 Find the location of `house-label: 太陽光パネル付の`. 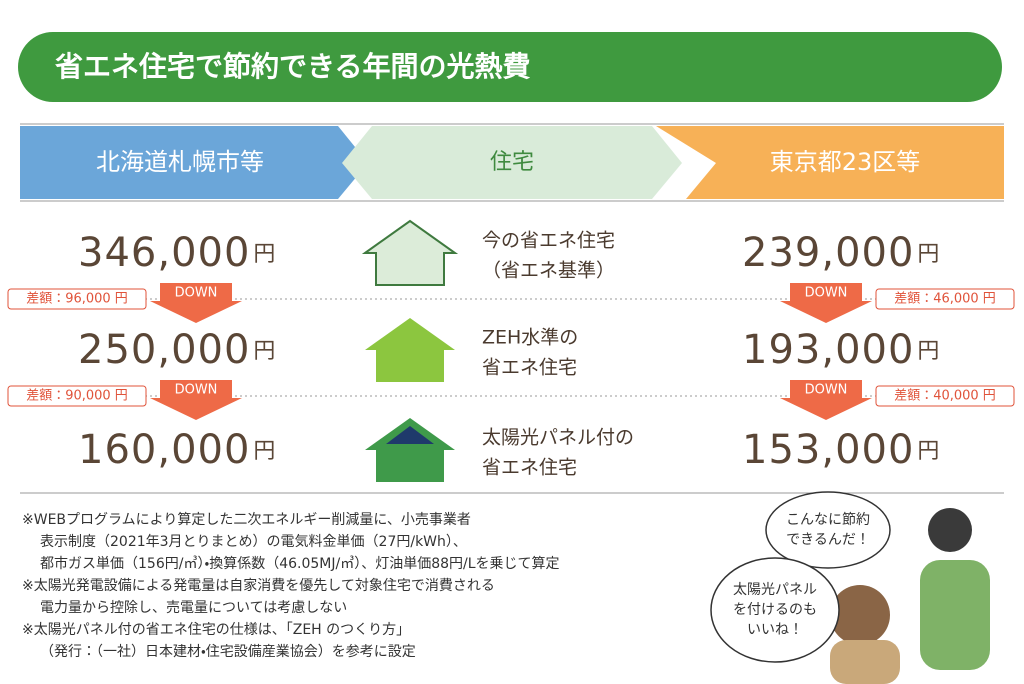

house-label: 太陽光パネル付の is located at coordinates (558, 438).